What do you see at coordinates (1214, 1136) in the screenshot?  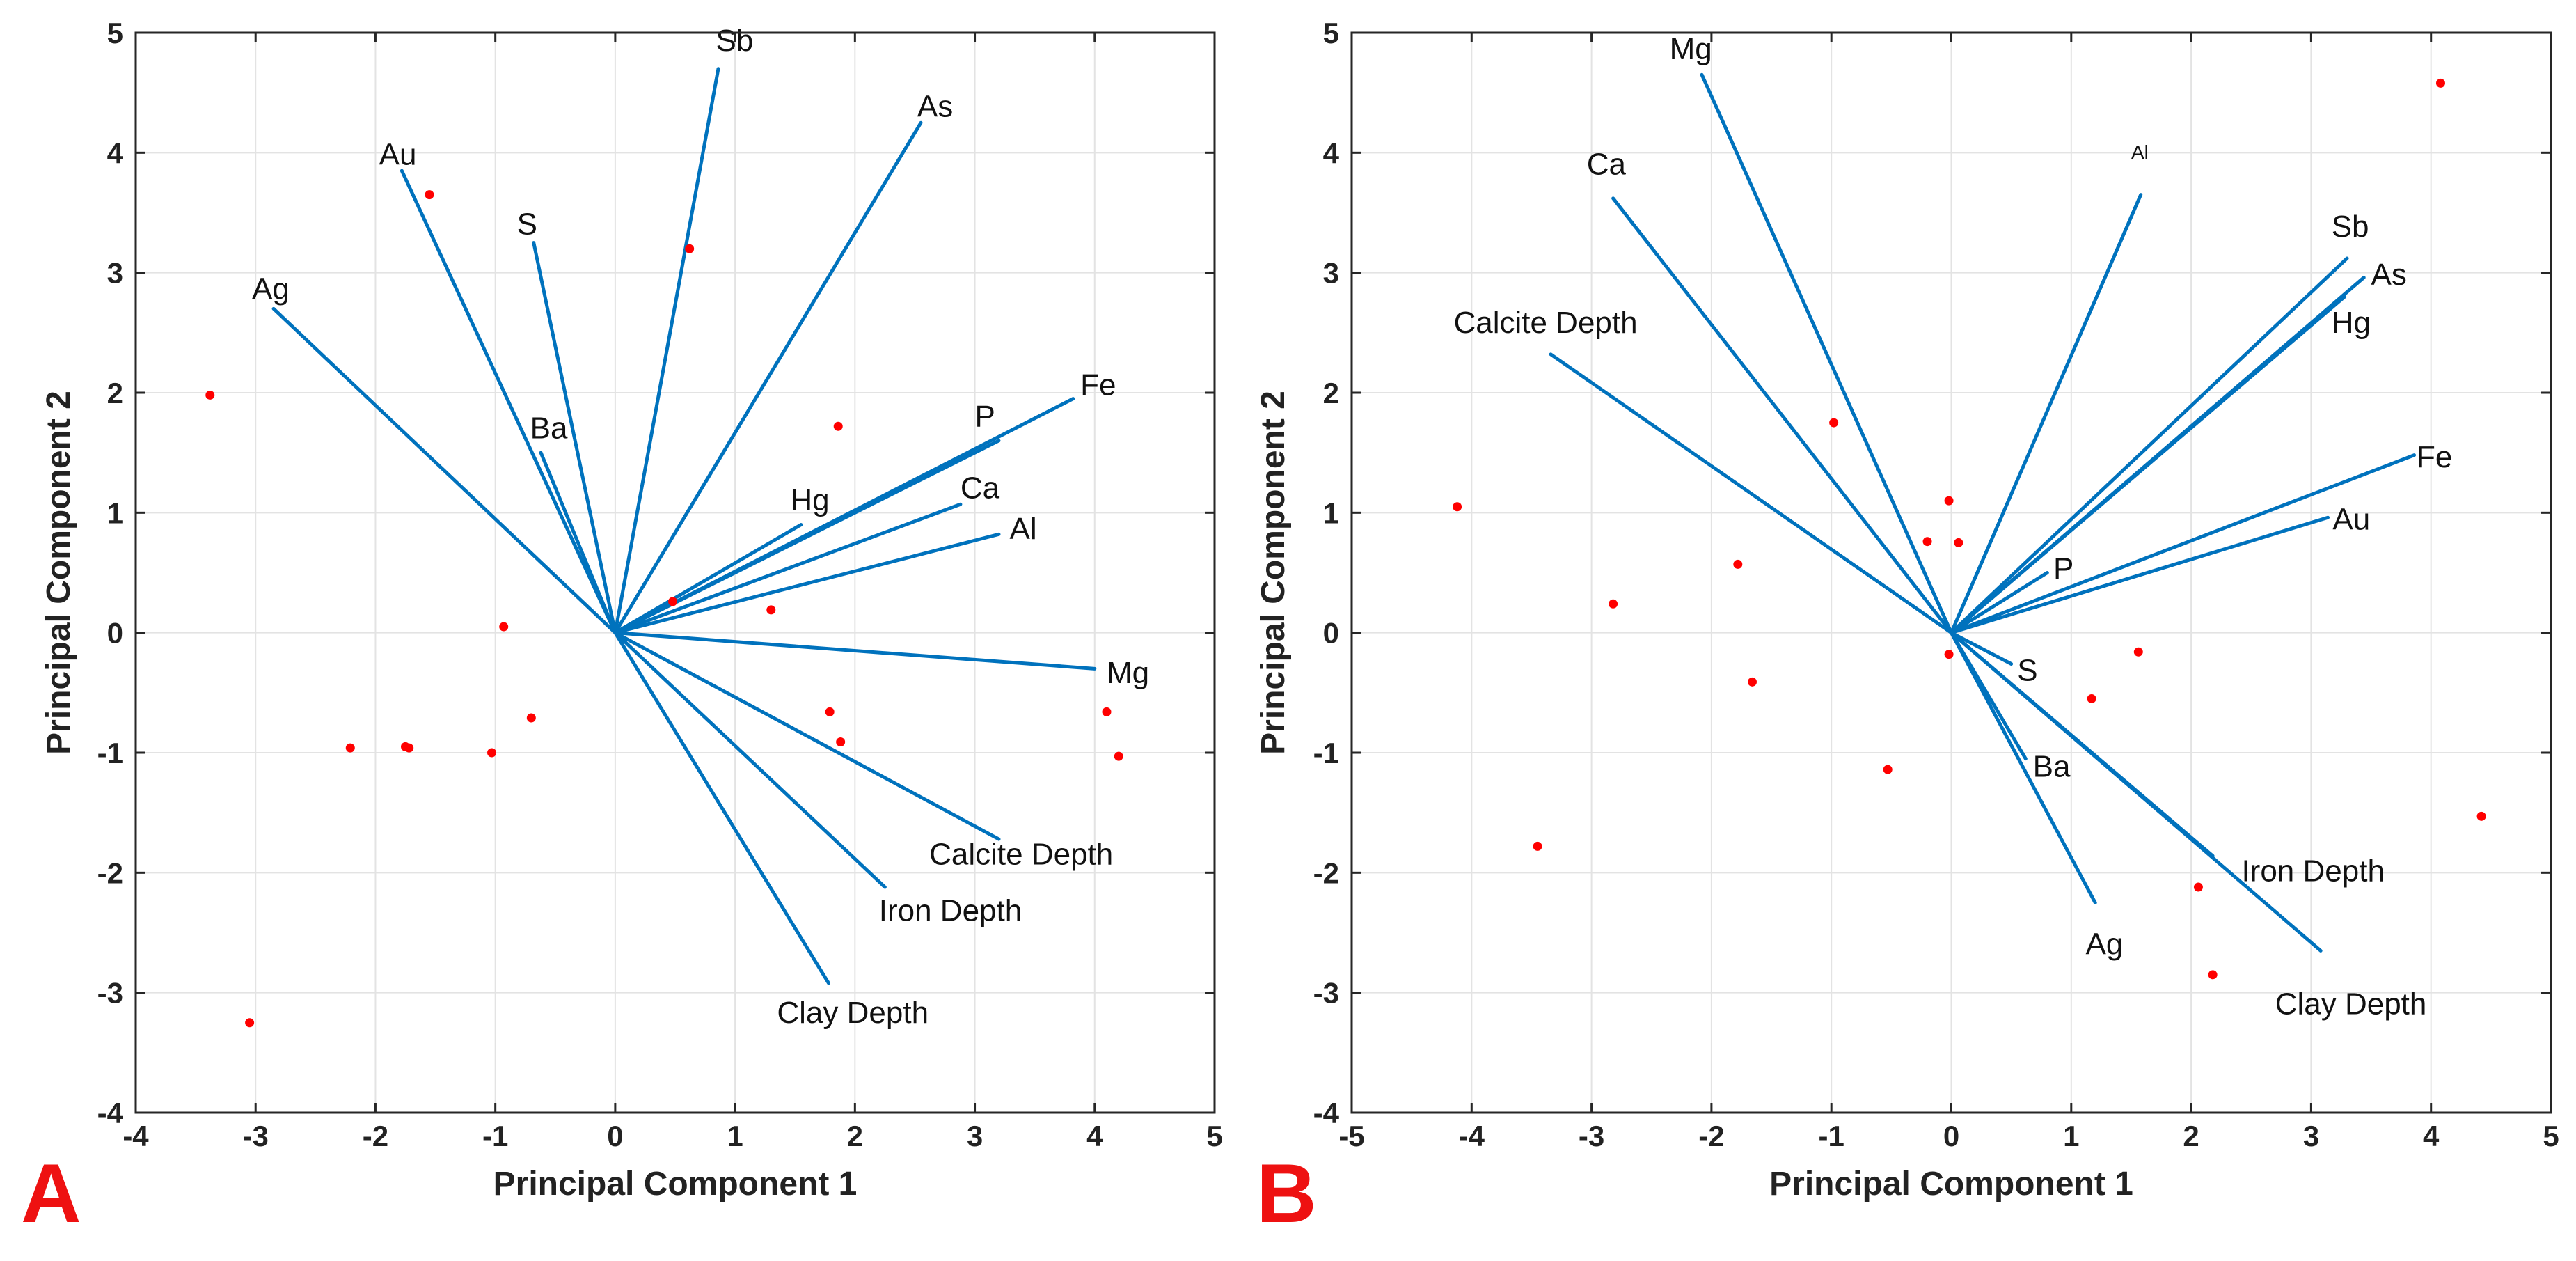 I see `x-tick-label: 5` at bounding box center [1214, 1136].